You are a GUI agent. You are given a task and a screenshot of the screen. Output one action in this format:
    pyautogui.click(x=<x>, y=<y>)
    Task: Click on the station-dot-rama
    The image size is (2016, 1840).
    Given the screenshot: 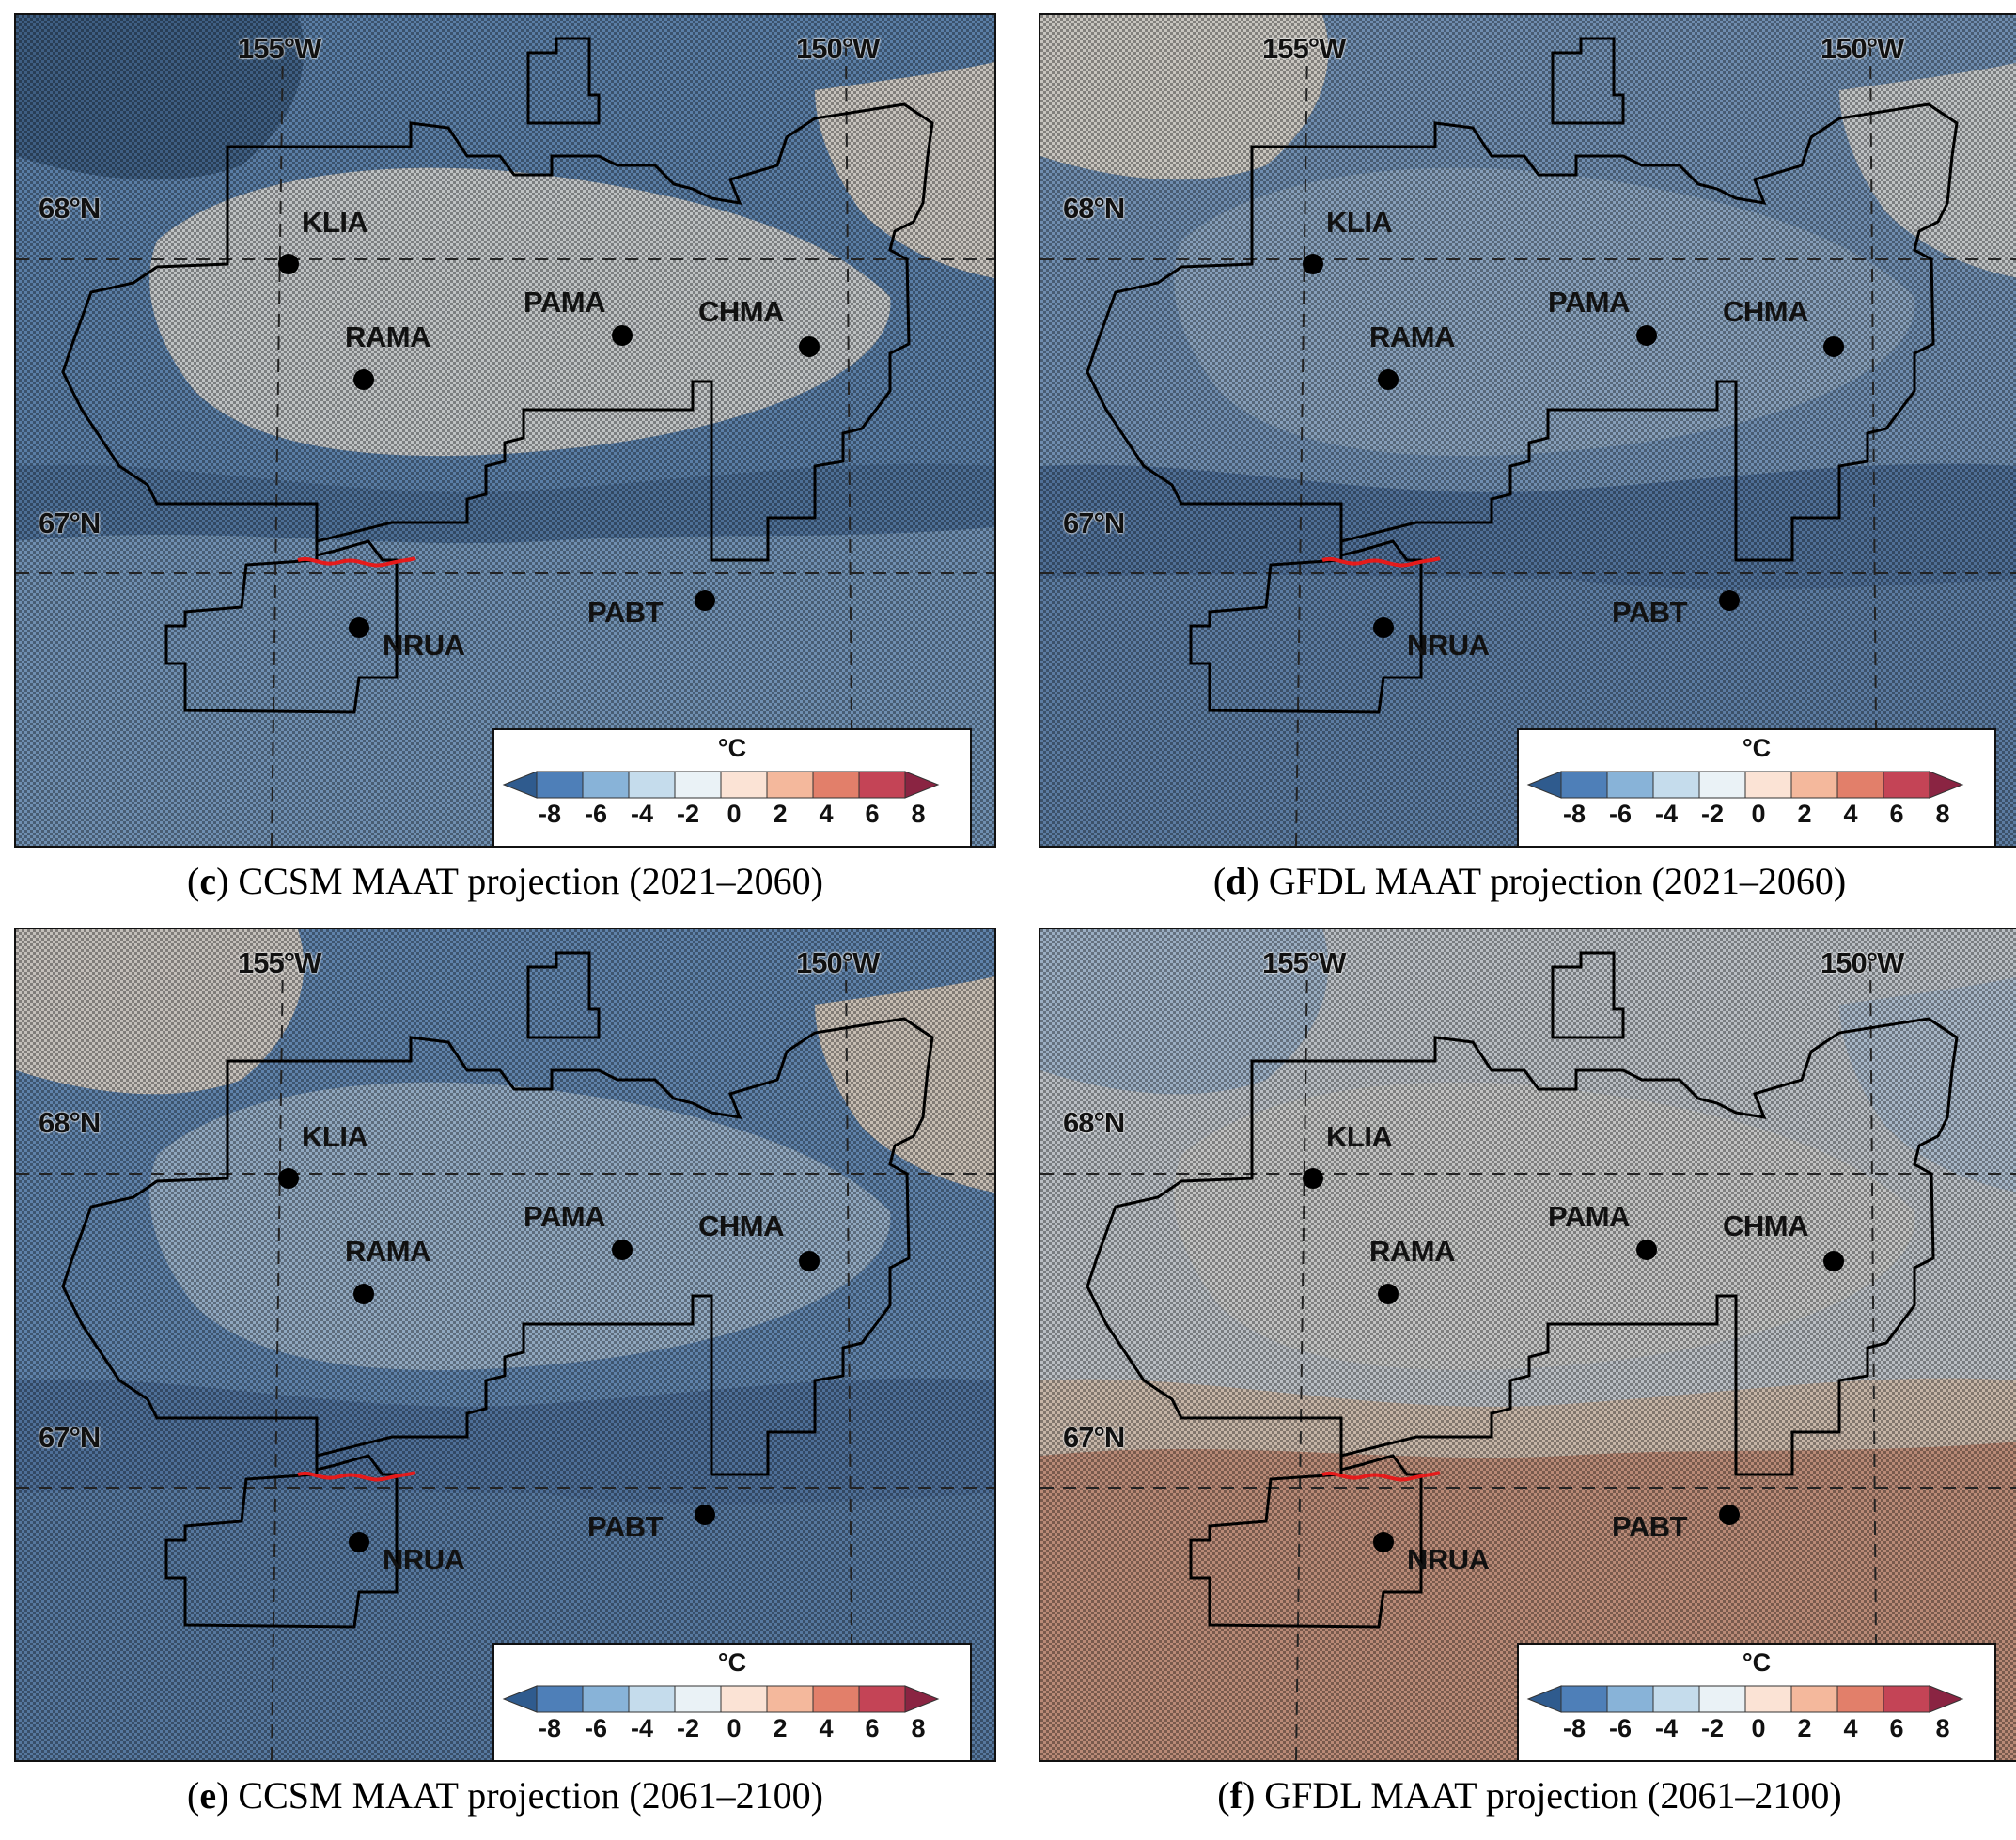 What is the action you would take?
    pyautogui.click(x=1389, y=379)
    